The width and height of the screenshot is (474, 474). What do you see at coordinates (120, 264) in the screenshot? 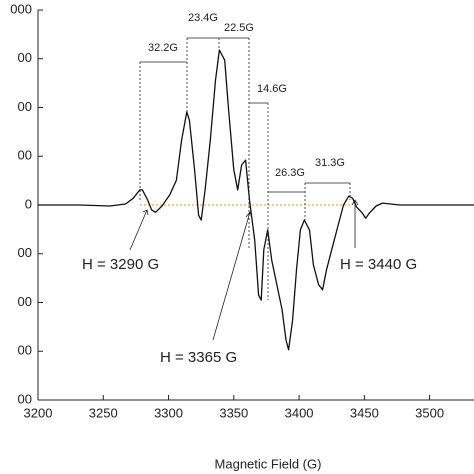
I see `field-label: H = 3290 G` at bounding box center [120, 264].